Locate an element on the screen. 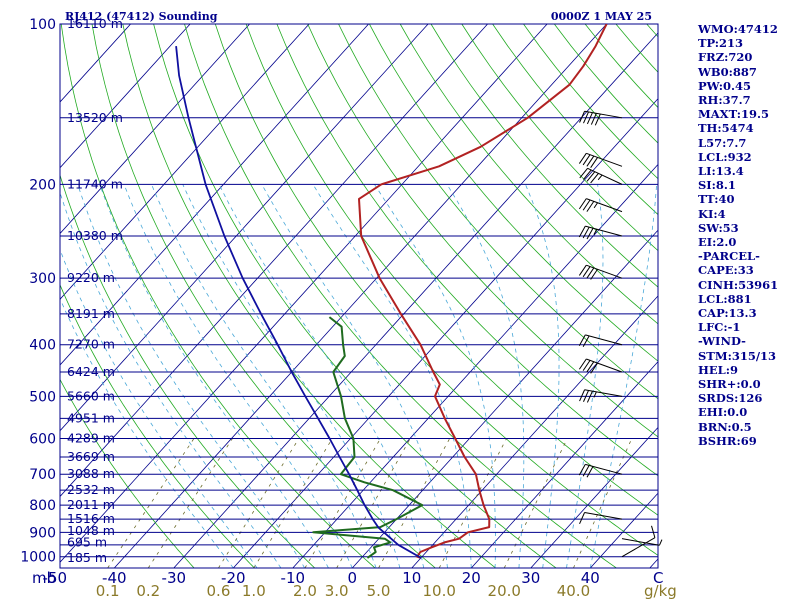  index-line: WMO:47412 is located at coordinates (738, 29).